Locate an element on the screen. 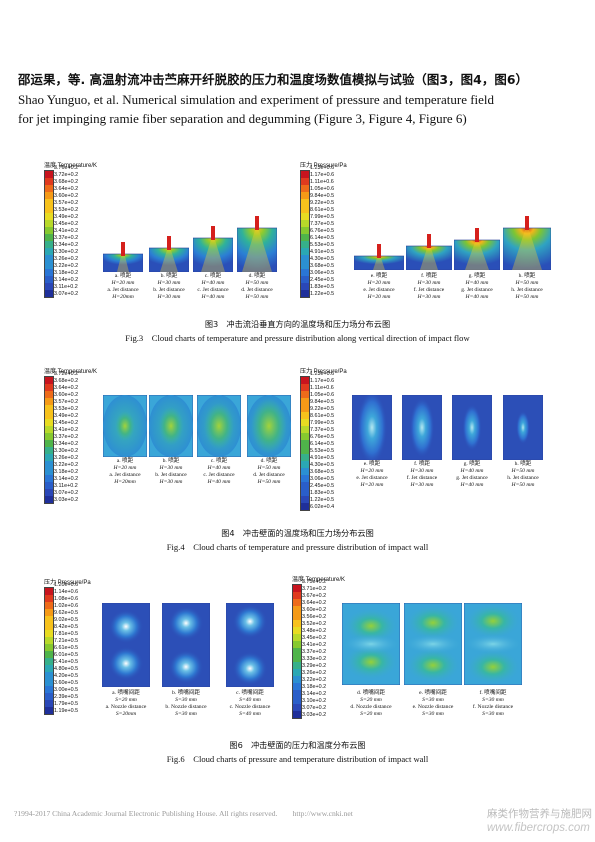 Image resolution: width=595 pixels, height=842 pixels. legend-label: 3.41e+0.2 is located at coordinates (314, 645).